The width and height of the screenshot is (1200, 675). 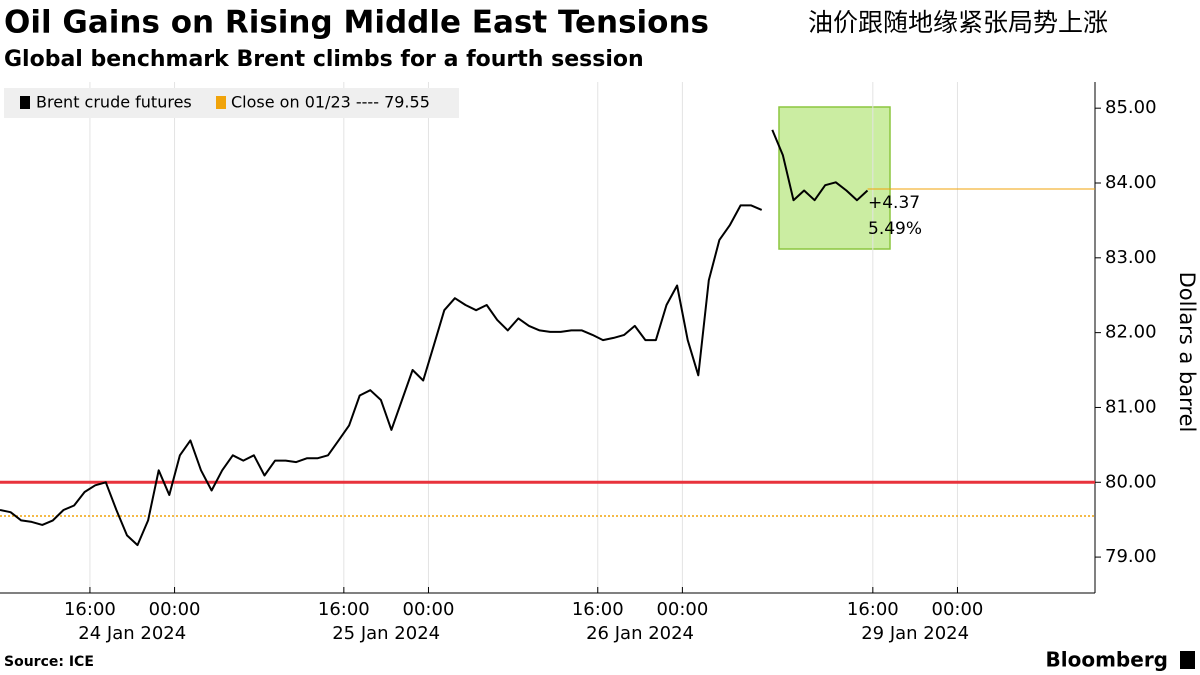 I want to click on x-date-label: 26 Jan 2024, so click(x=640, y=633).